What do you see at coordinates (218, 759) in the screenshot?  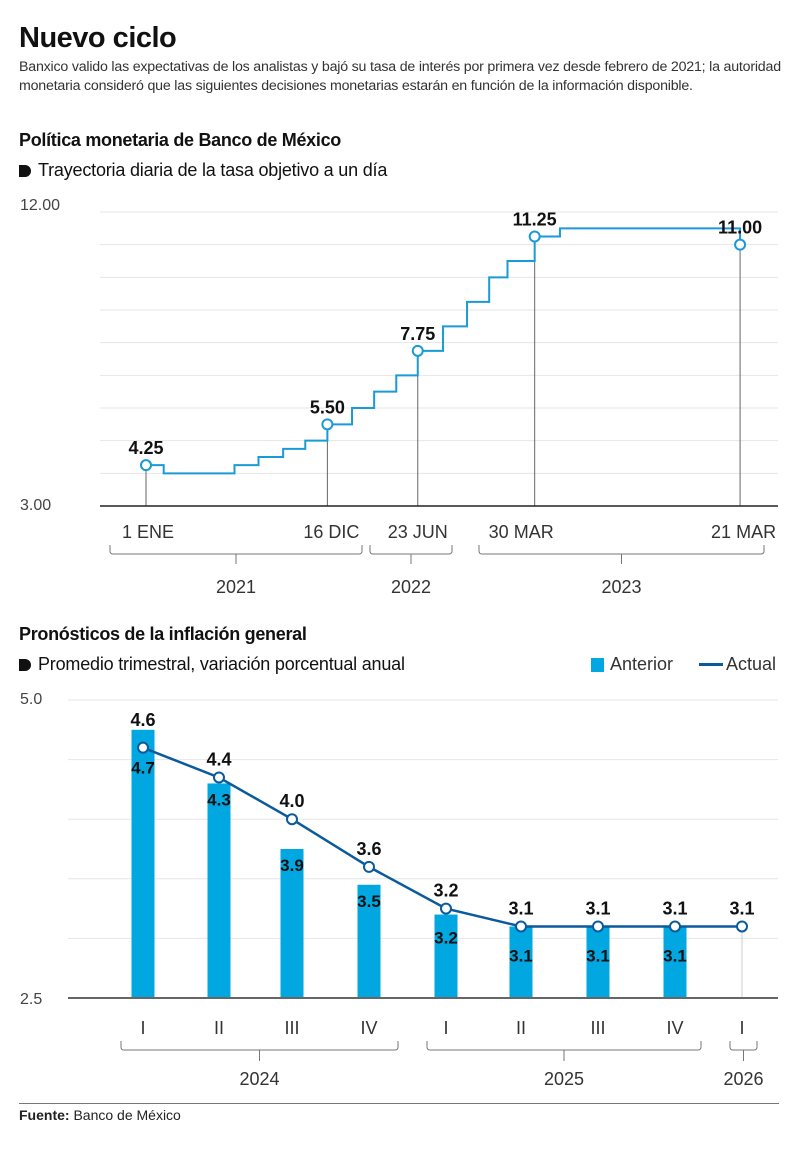 I see `actual-label: 4.4` at bounding box center [218, 759].